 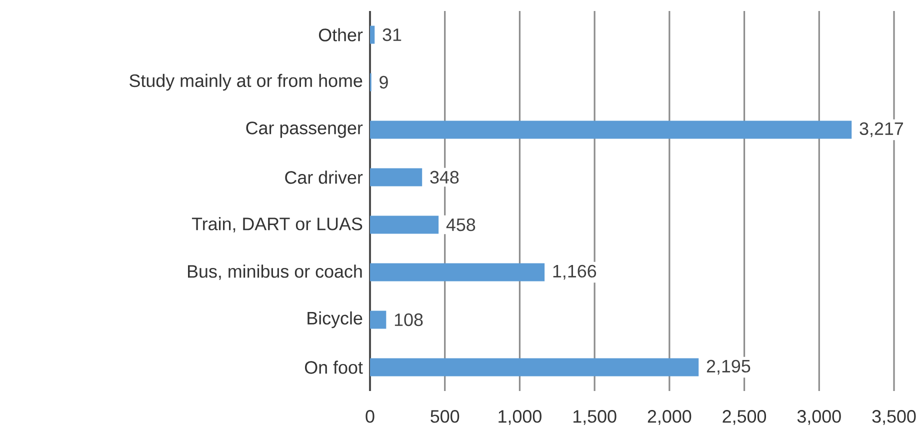 What do you see at coordinates (335, 319) in the screenshot?
I see `y-tick-label: Bicycle` at bounding box center [335, 319].